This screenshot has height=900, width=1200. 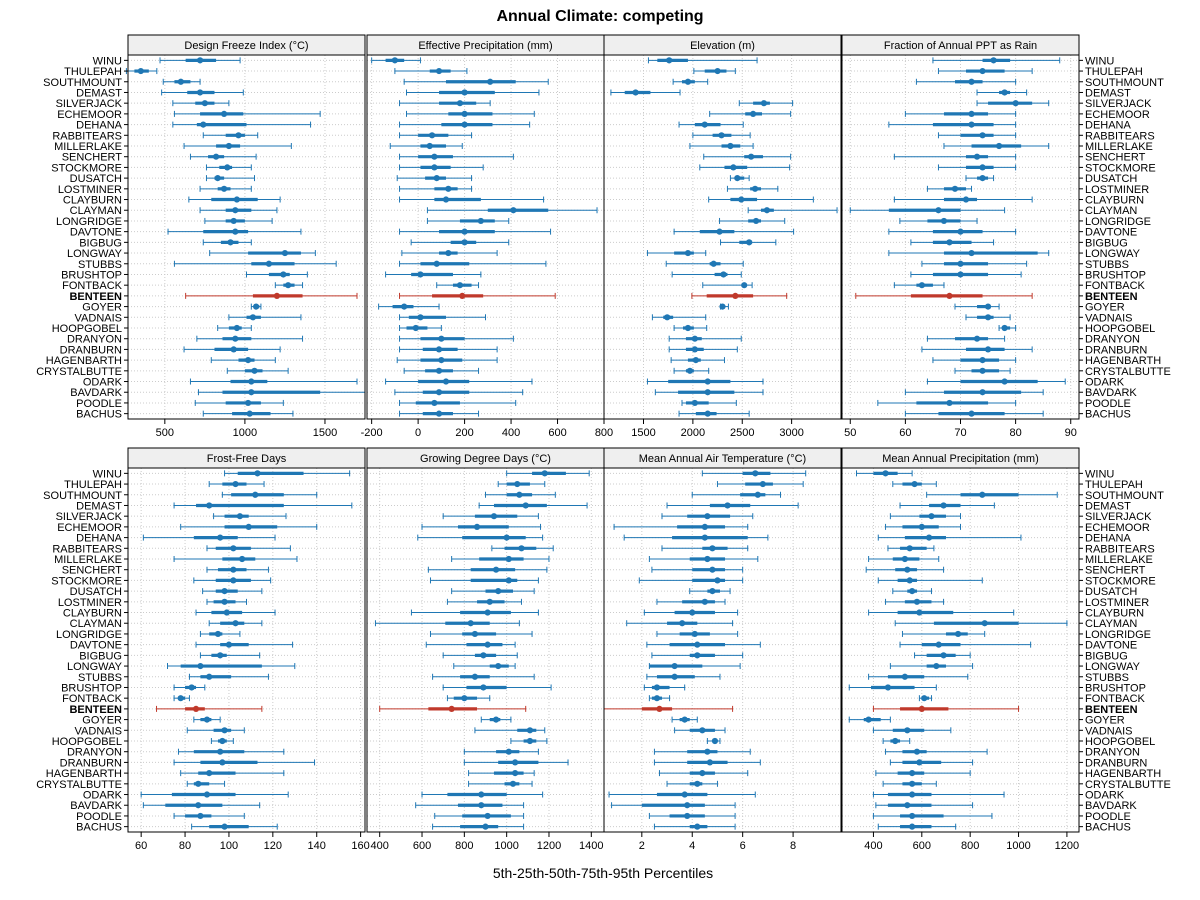 What do you see at coordinates (92, 699) in the screenshot?
I see `site-label: FONTBACK` at bounding box center [92, 699].